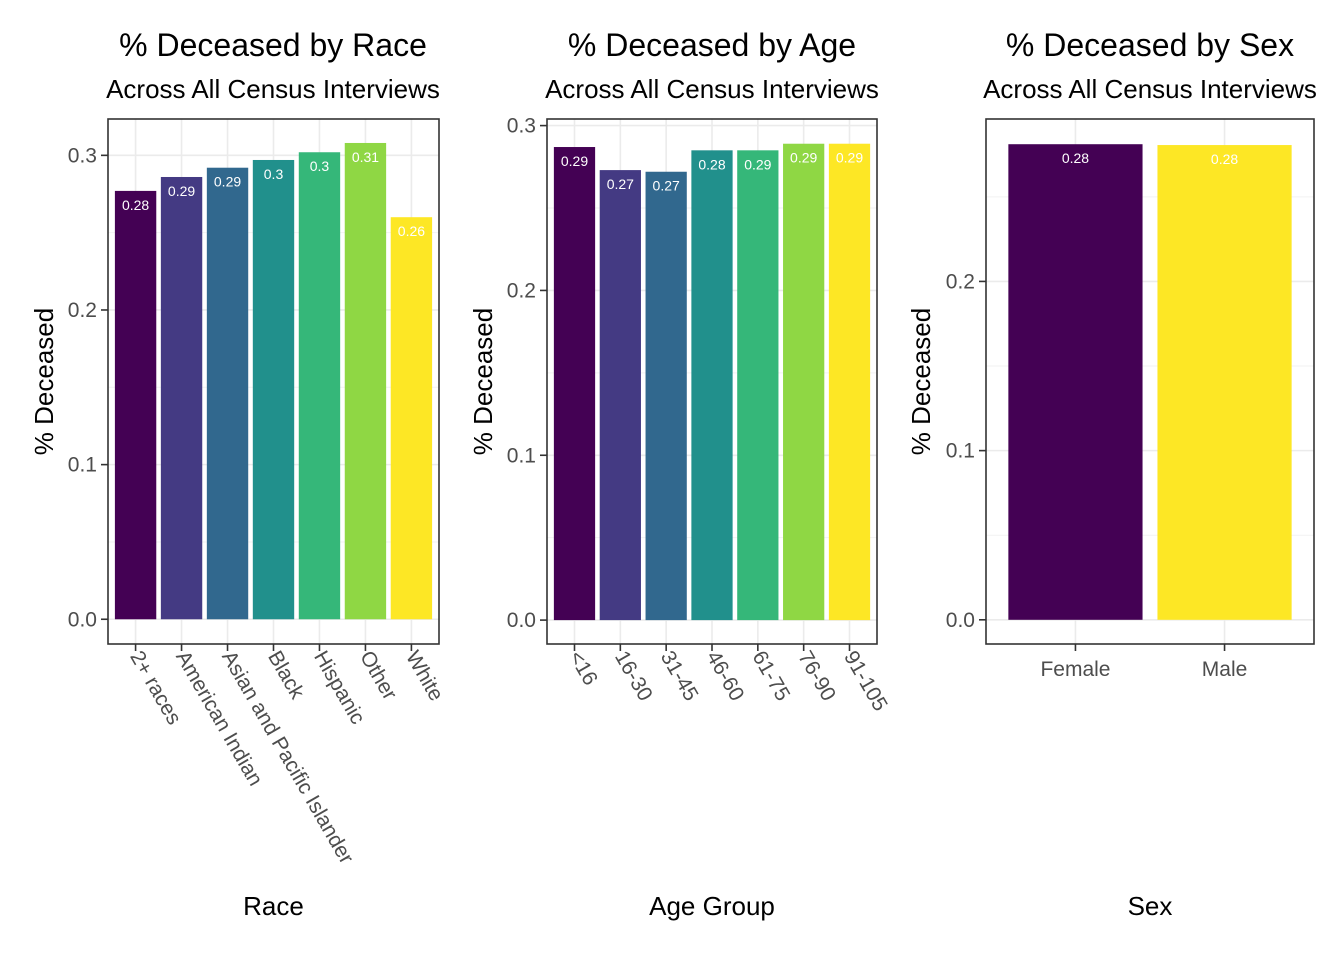  I want to click on x-tick-label: 16-30, so click(633, 676).